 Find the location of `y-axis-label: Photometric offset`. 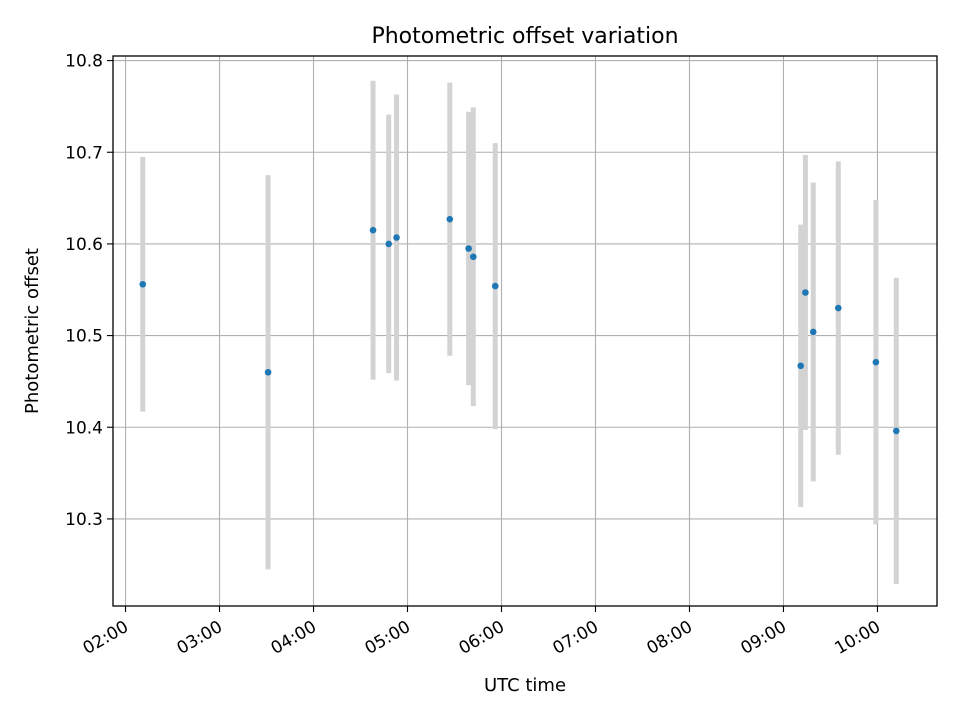

y-axis-label: Photometric offset is located at coordinates (32, 331).